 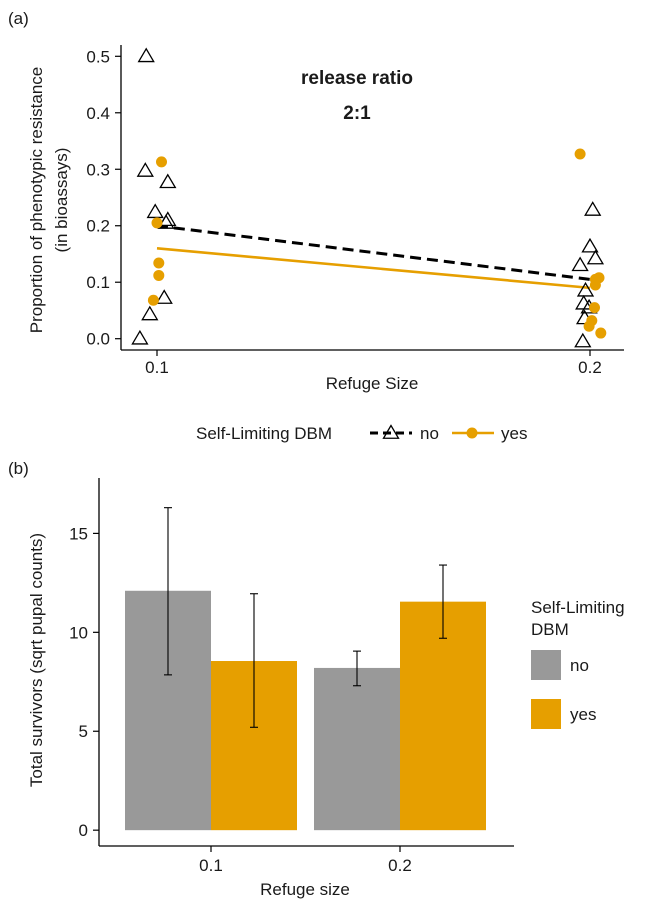 I want to click on panel-a-x-tick-label: 0.2, so click(x=590, y=367).